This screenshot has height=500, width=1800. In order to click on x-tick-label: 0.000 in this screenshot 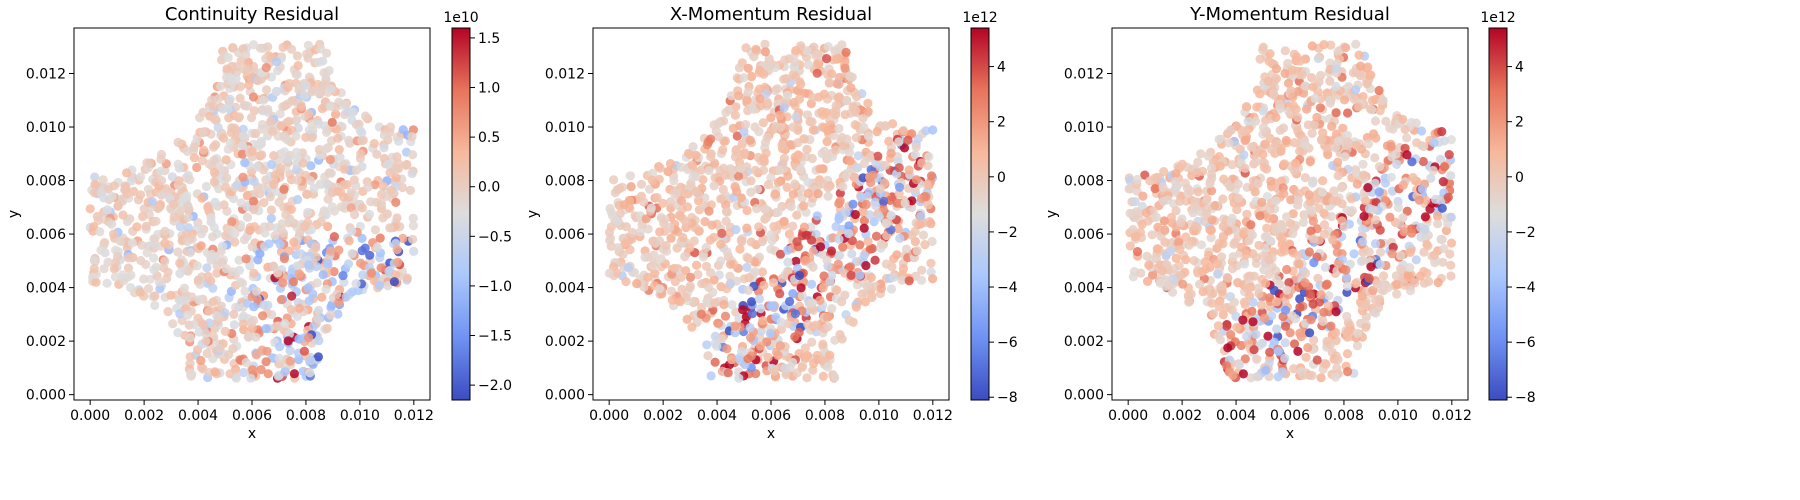, I will do `click(90, 416)`.